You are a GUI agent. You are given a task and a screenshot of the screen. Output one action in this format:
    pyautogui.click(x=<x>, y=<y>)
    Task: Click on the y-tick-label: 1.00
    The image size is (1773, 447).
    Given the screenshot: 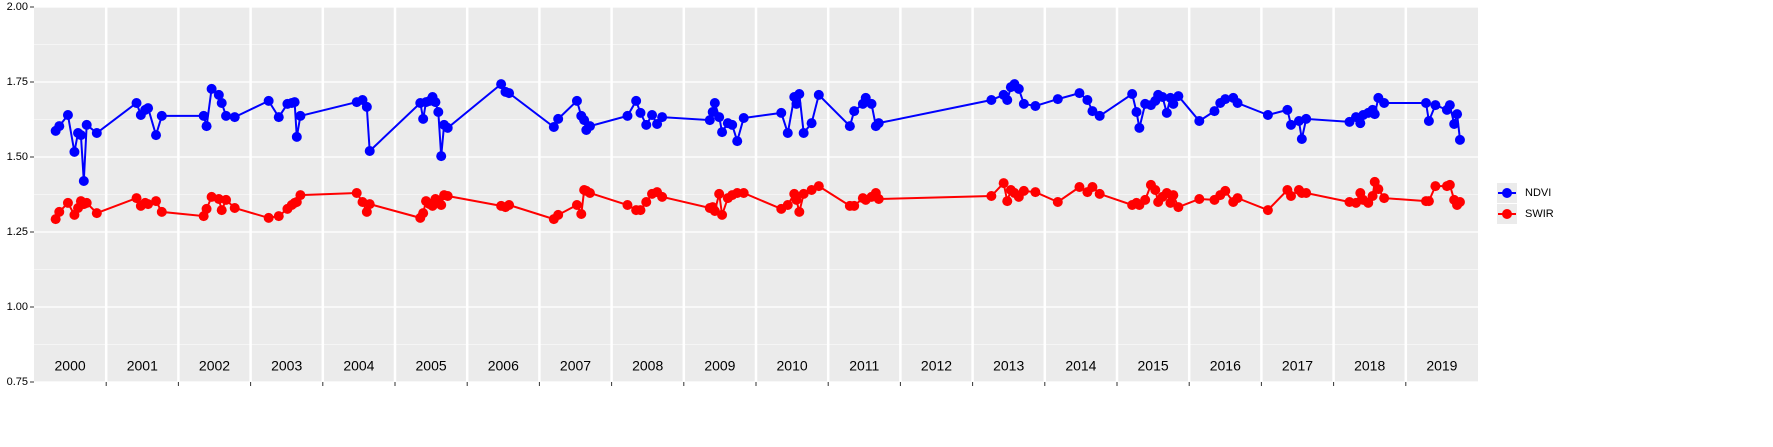 What is the action you would take?
    pyautogui.click(x=17, y=307)
    